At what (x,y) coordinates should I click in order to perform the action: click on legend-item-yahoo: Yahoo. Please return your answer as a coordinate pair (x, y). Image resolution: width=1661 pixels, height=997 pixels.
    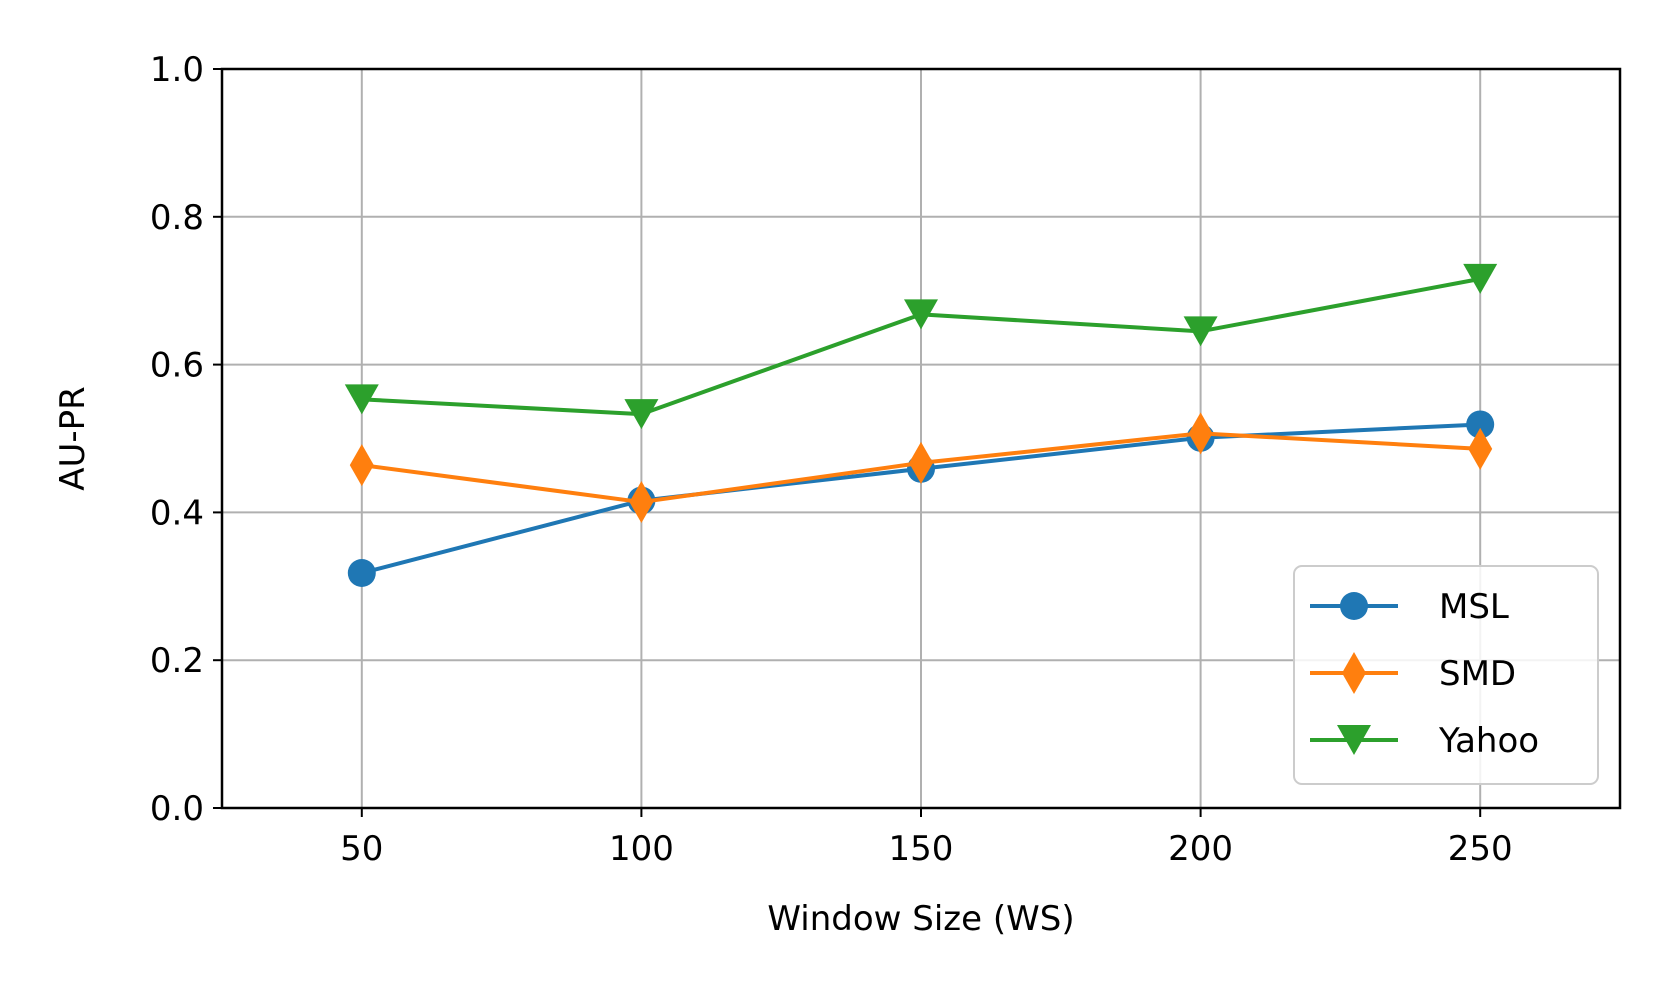
    Looking at the image, I should click on (1424, 741).